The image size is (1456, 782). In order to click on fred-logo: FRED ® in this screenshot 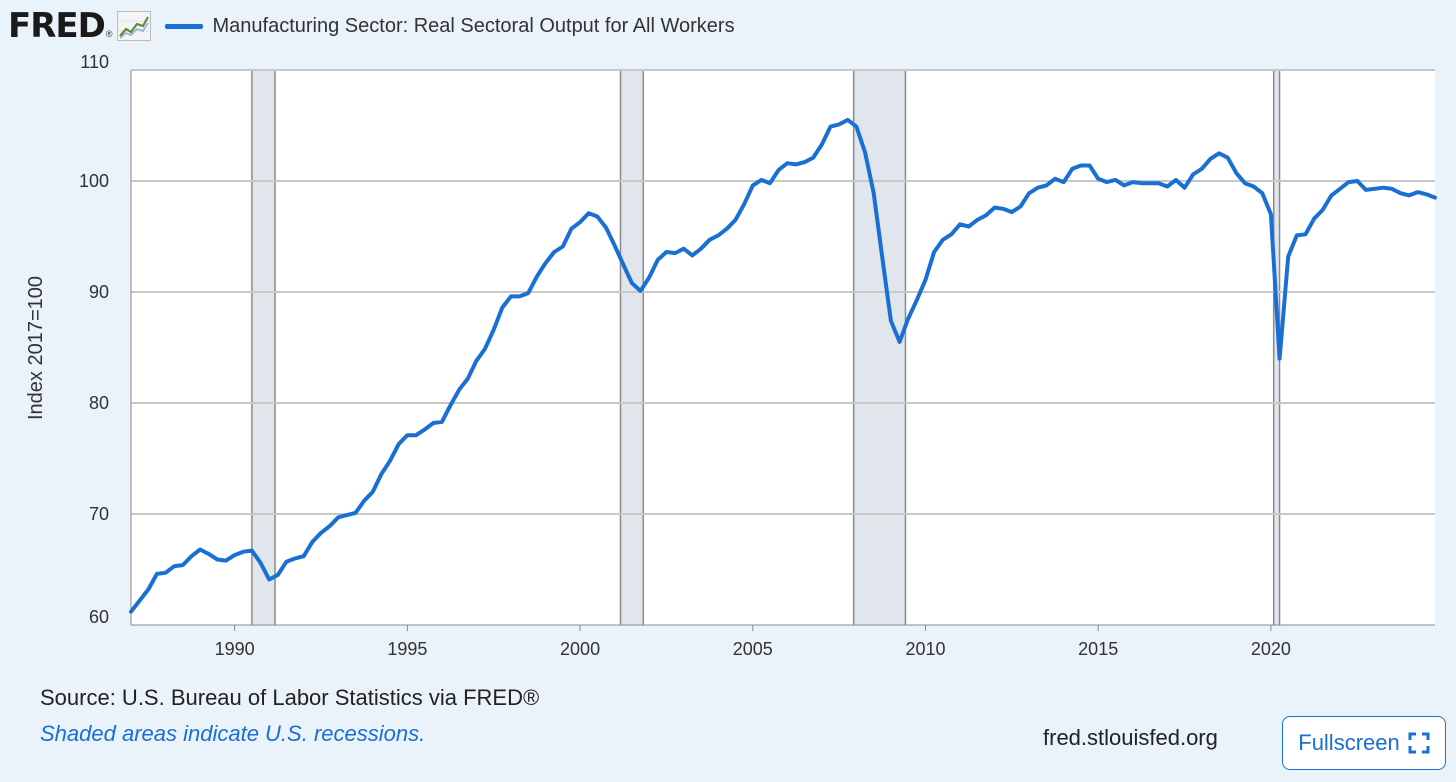, I will do `click(79, 26)`.